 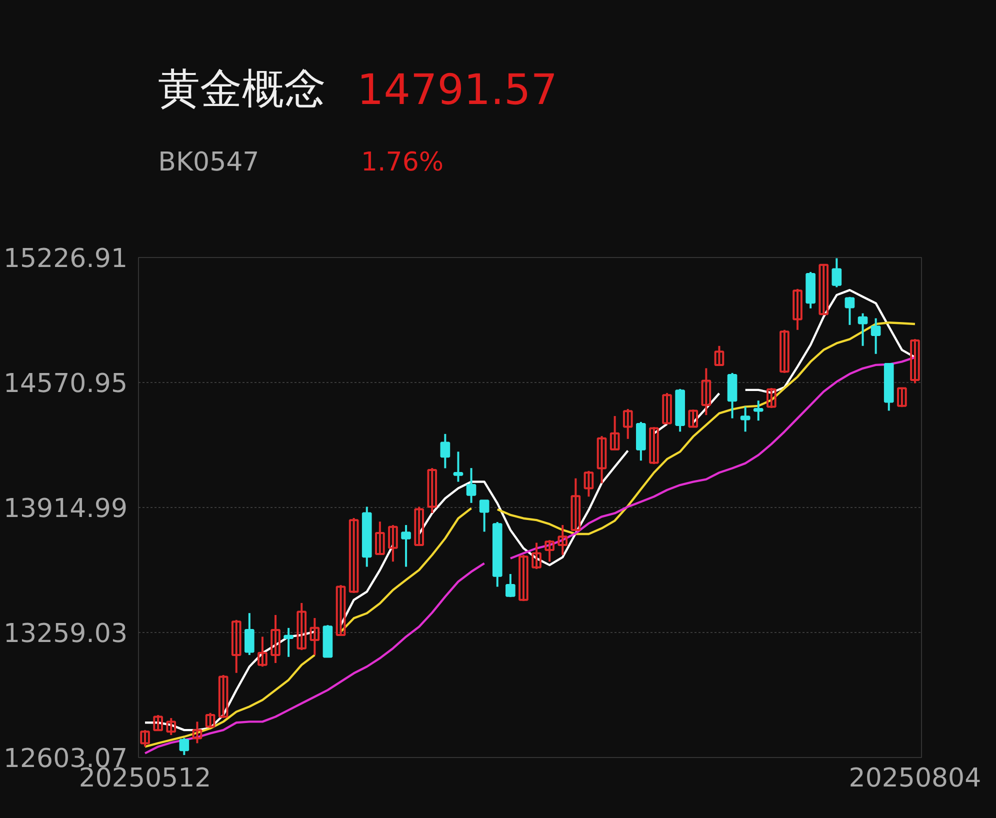 I want to click on y-tick-label: 13914.99, so click(x=65, y=509).